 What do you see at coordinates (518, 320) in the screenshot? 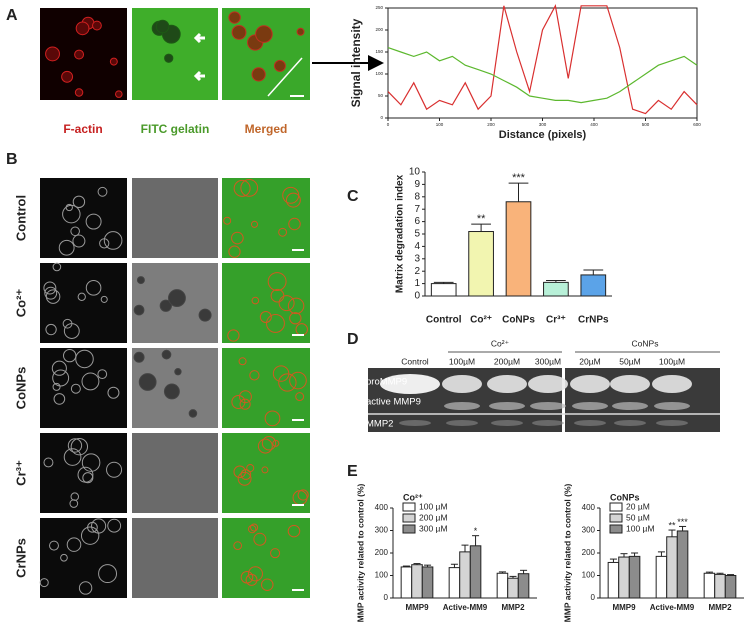
I see `x-tick-label: CoNPs` at bounding box center [518, 320].